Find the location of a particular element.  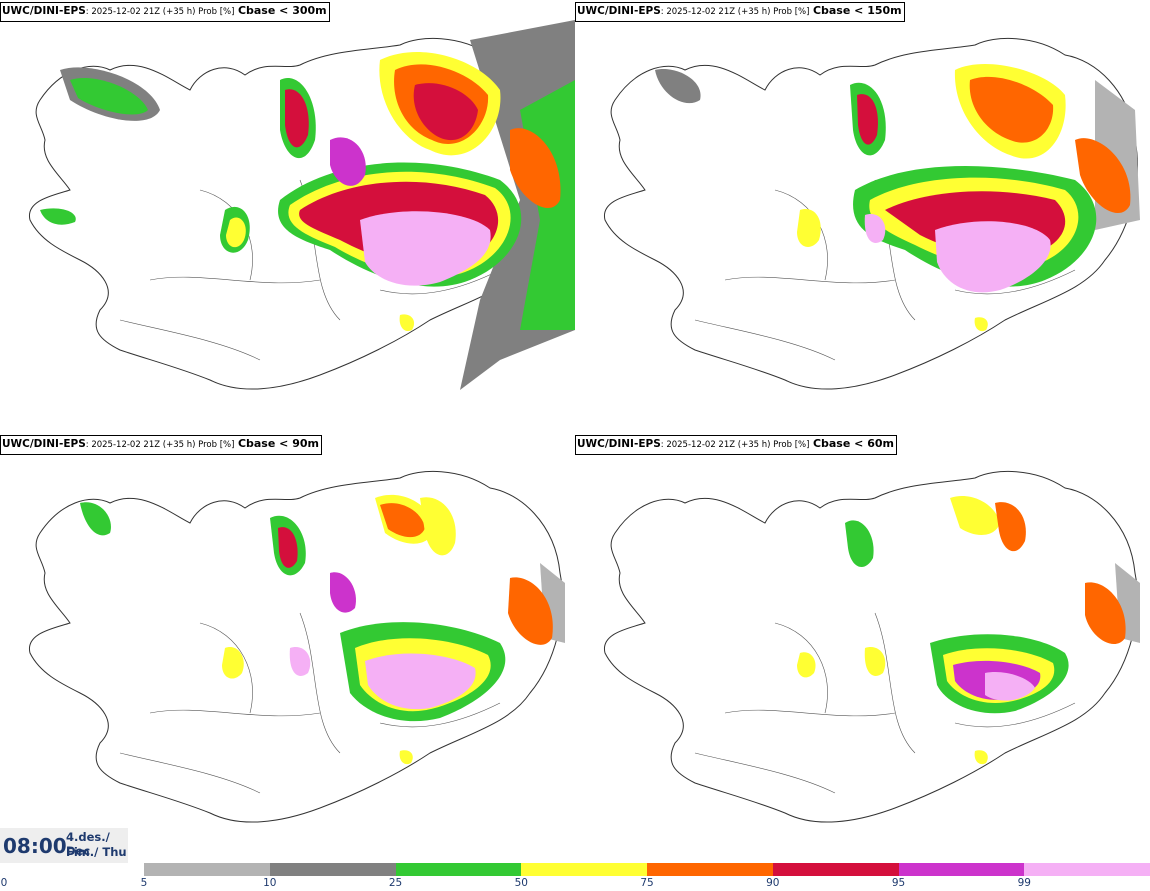

colorbar-tick-label: 0 is located at coordinates (4, 883).